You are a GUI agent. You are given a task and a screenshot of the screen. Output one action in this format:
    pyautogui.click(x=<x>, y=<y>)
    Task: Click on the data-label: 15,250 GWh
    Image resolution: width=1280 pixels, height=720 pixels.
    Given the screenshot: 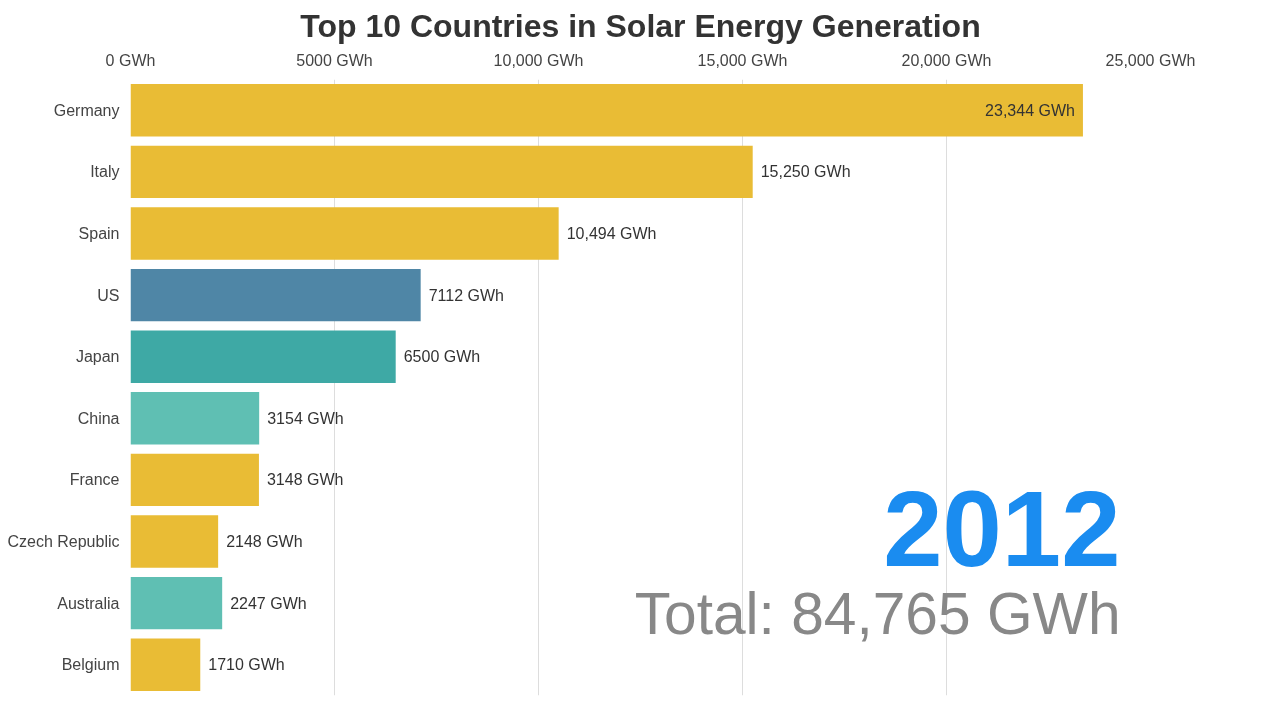 What is the action you would take?
    pyautogui.click(x=805, y=172)
    